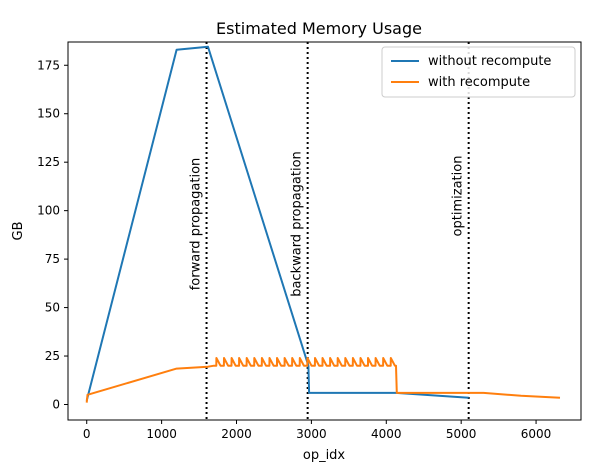  What do you see at coordinates (311, 434) in the screenshot?
I see `x-tick-label: 3000` at bounding box center [311, 434].